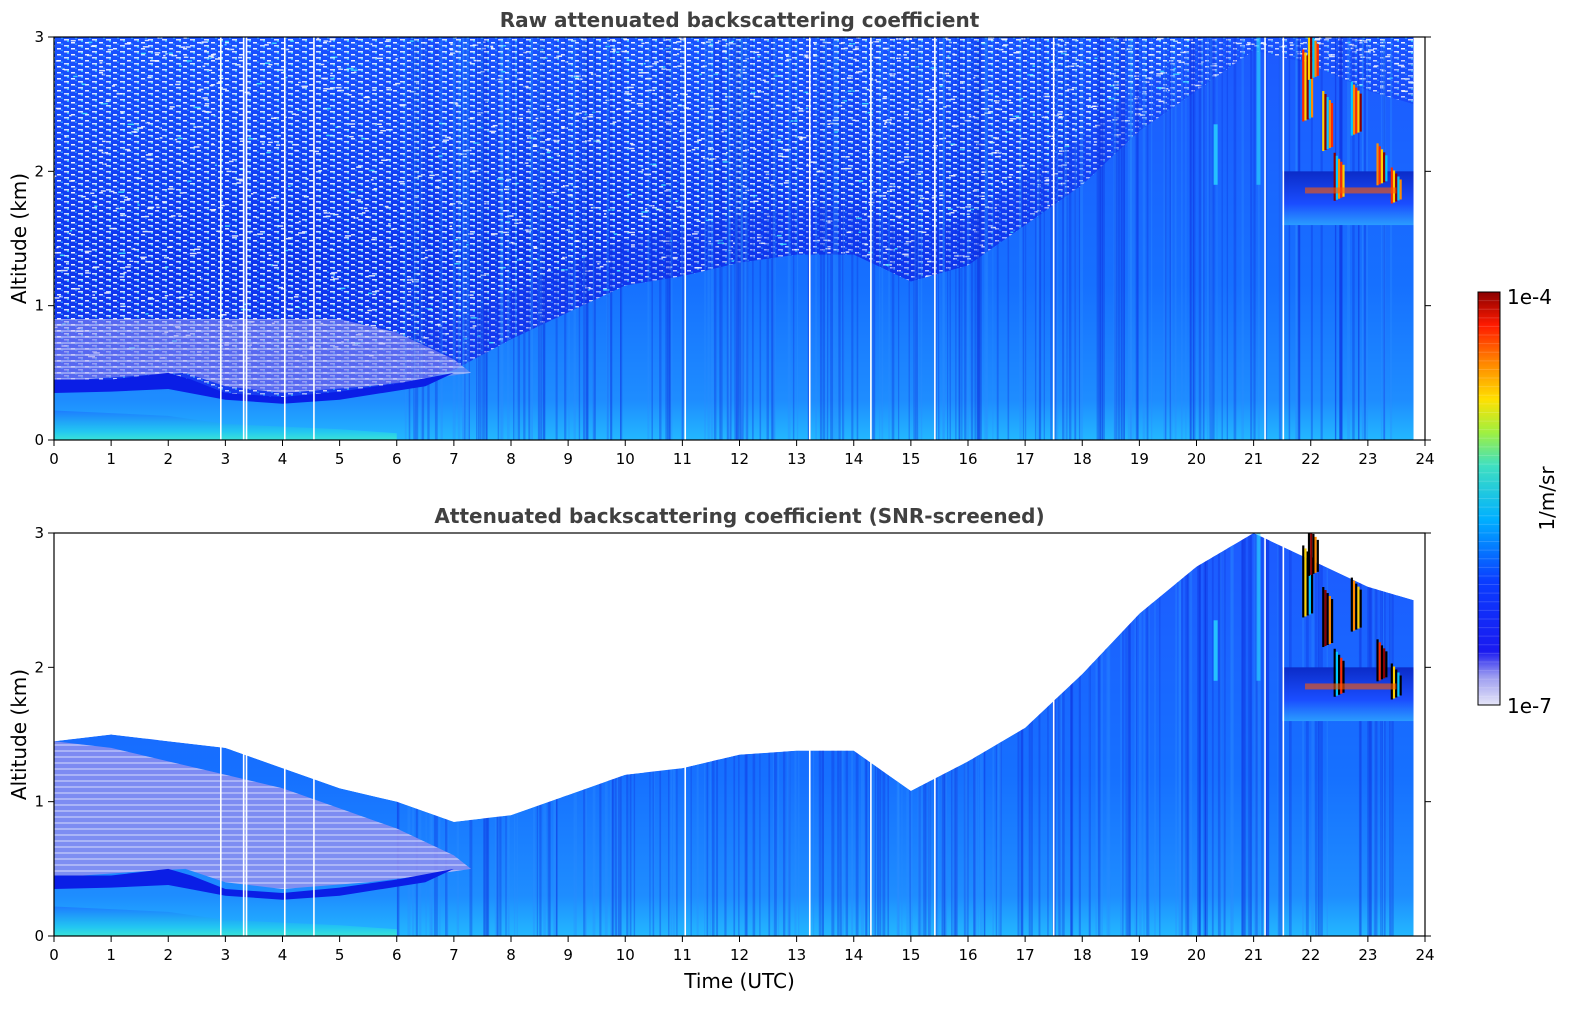 This screenshot has width=1595, height=1024. What do you see at coordinates (283, 955) in the screenshot?
I see `x-tick-label: 4` at bounding box center [283, 955].